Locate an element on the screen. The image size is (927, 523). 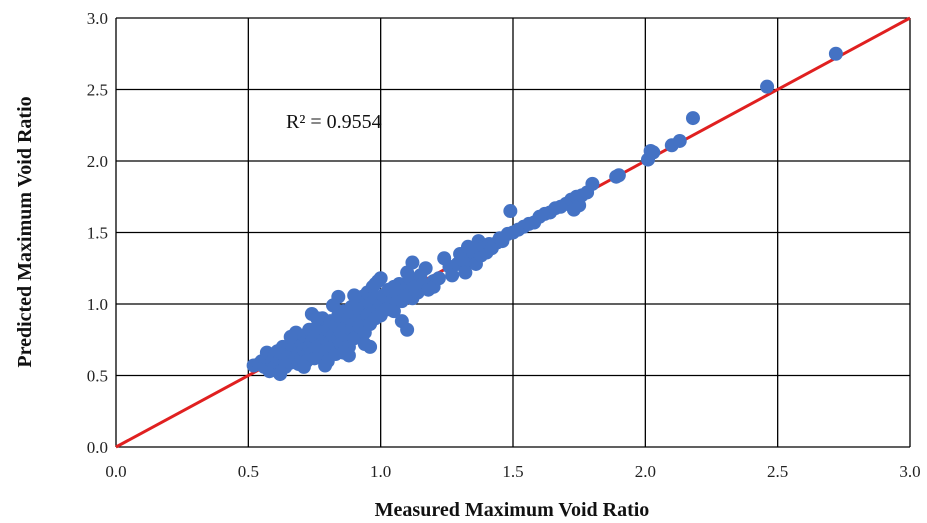
y-tick-label: 0.0 is located at coordinates (97, 447).